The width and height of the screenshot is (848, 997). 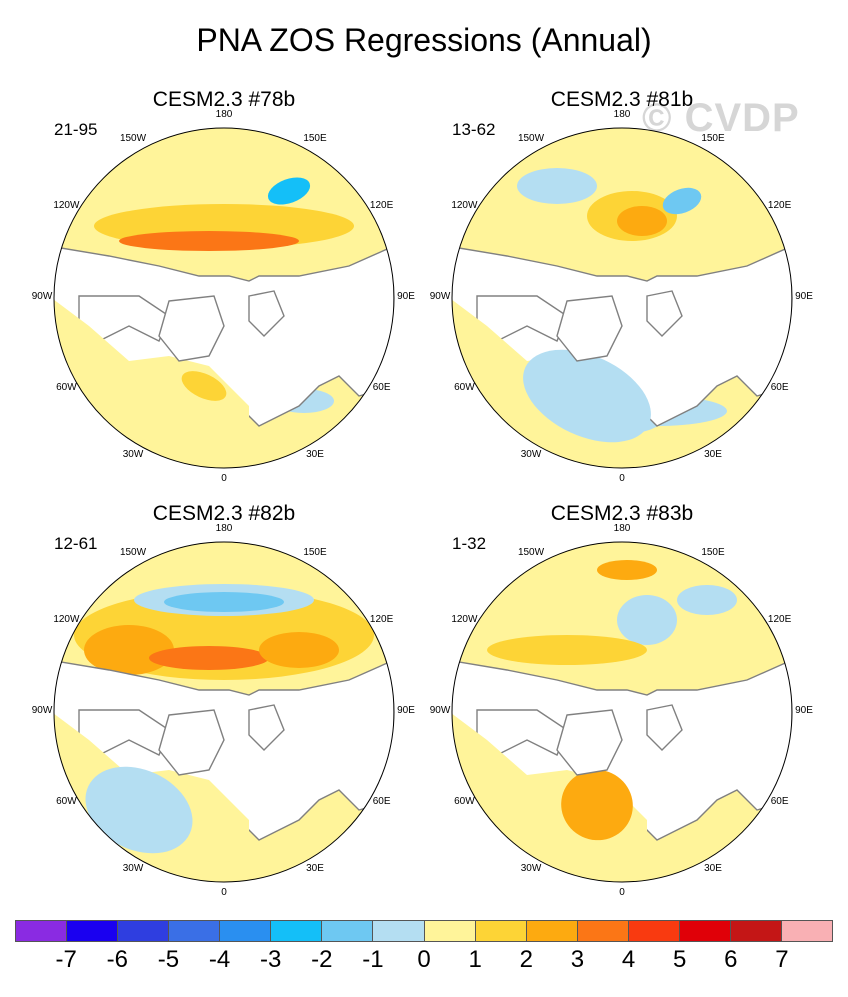 What do you see at coordinates (66, 959) in the screenshot?
I see `colorbar-tick-label: -7` at bounding box center [66, 959].